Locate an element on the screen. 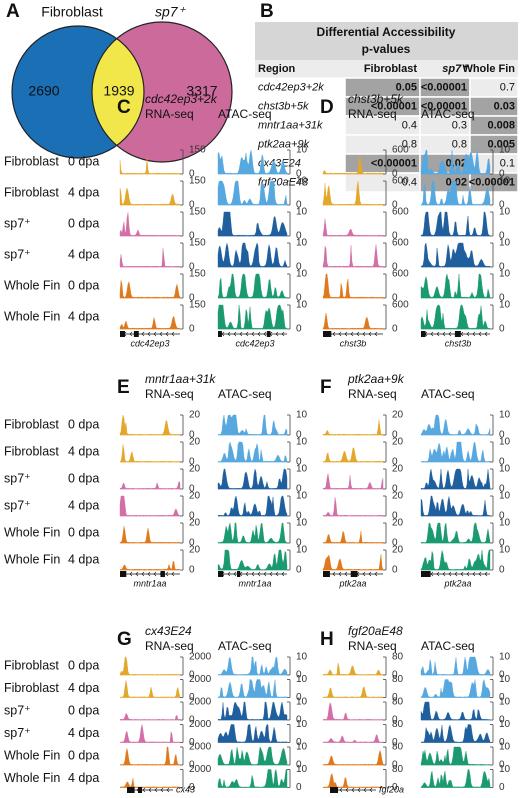 The height and width of the screenshot is (798, 520). venn-right-count: 3317 is located at coordinates (201, 91).